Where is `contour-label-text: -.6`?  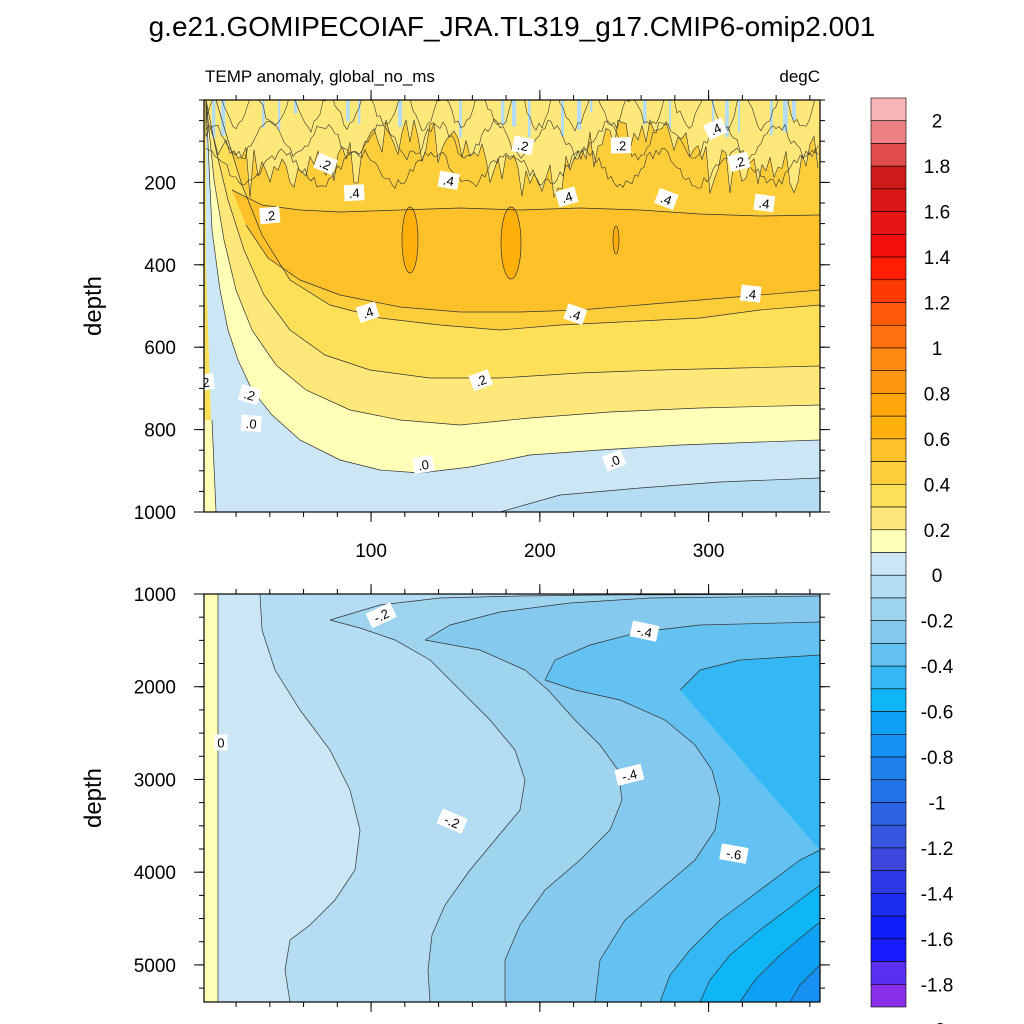 contour-label-text: -.6 is located at coordinates (734, 853).